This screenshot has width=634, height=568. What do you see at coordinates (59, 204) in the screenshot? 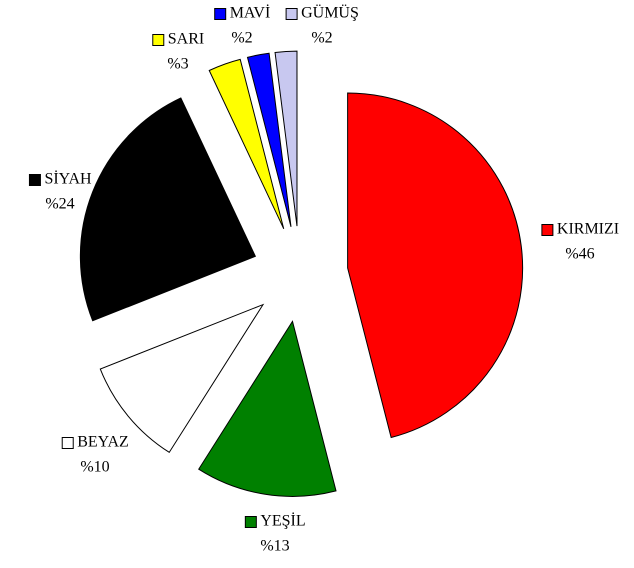
I see `slice-value-label: %24` at bounding box center [59, 204].